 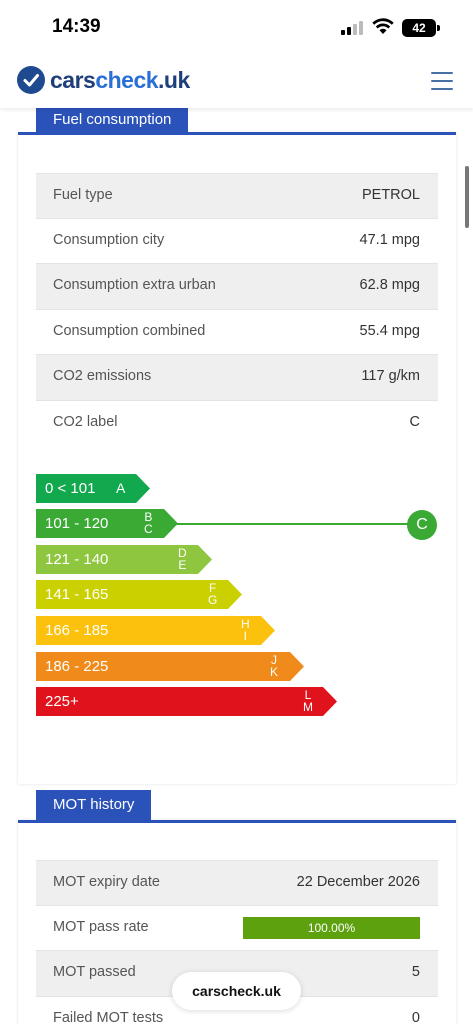 What do you see at coordinates (331, 927) in the screenshot?
I see `pass-rate-progress-bar: 100.00%` at bounding box center [331, 927].